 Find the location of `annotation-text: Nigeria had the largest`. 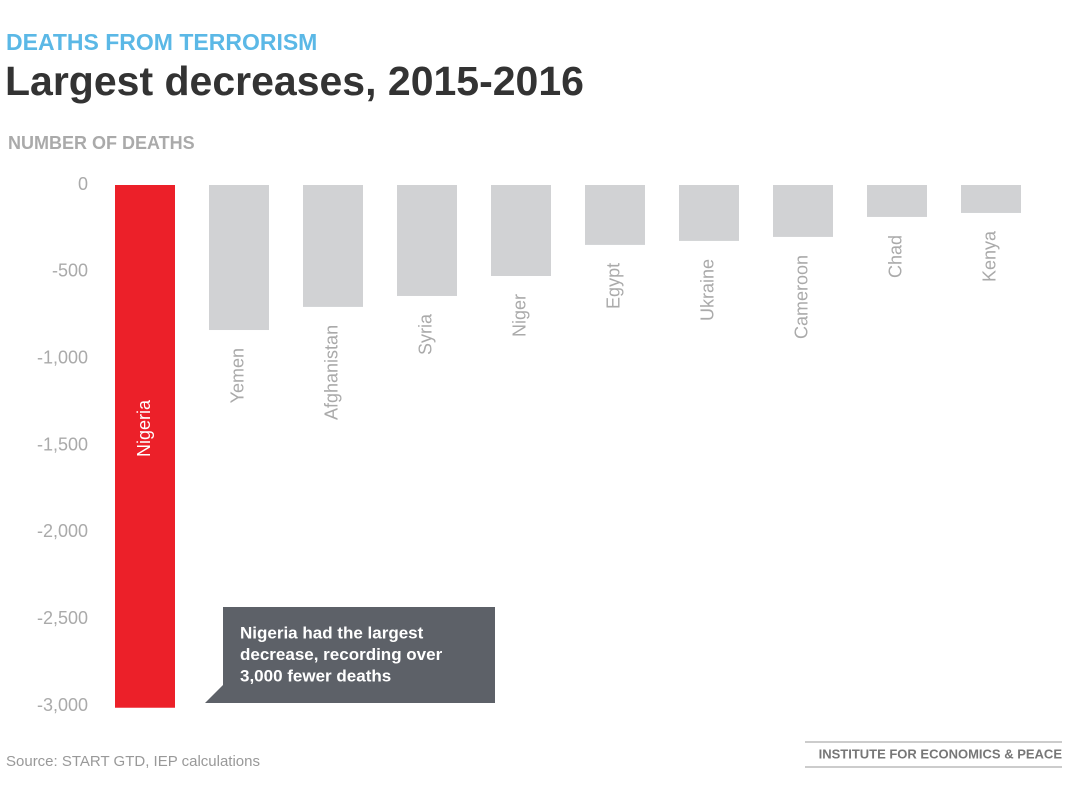

annotation-text: Nigeria had the largest is located at coordinates (332, 632).